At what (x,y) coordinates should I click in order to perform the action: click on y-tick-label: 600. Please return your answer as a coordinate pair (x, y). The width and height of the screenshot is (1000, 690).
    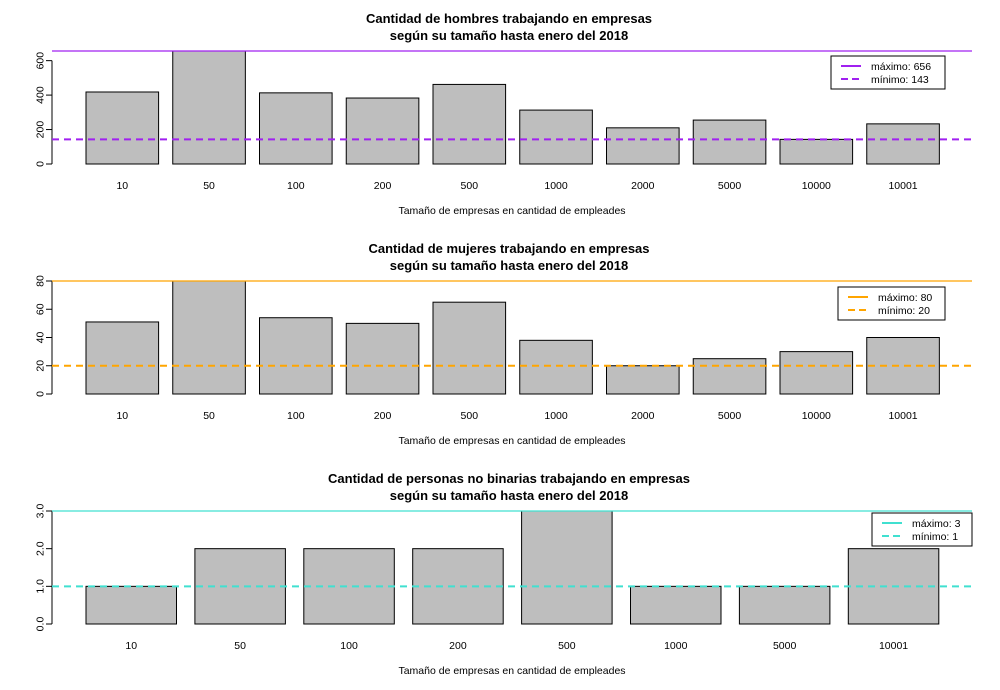
    Looking at the image, I should click on (41, 61).